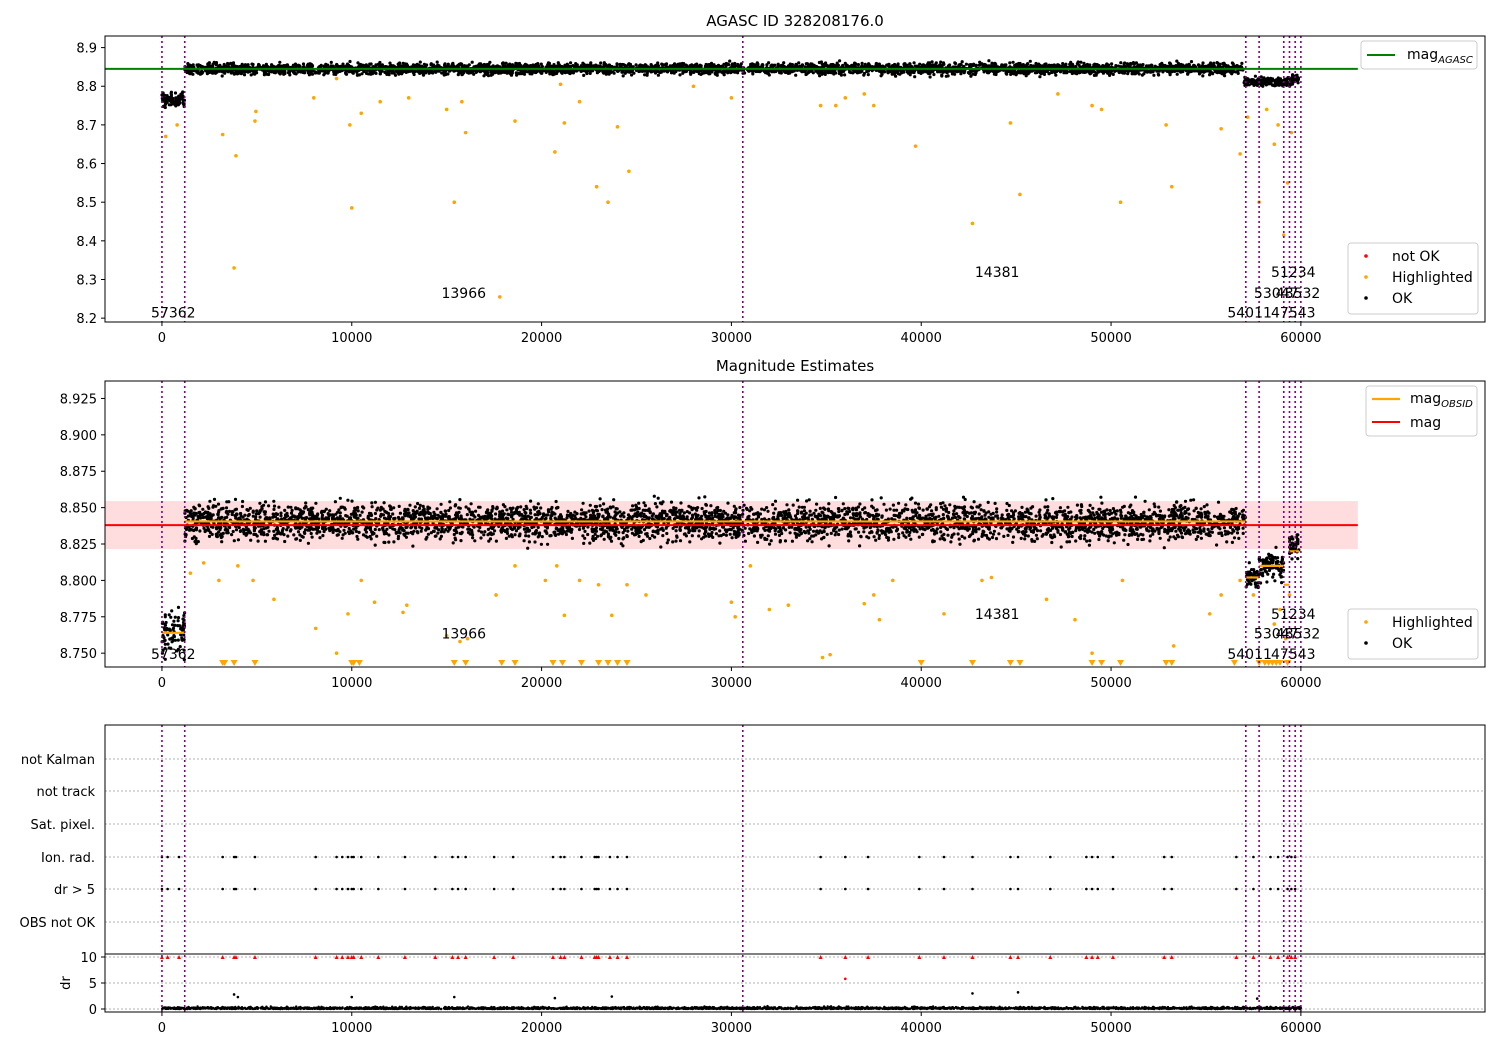 The image size is (1500, 1050). I want to click on x-tick-label: 20000, so click(541, 338).